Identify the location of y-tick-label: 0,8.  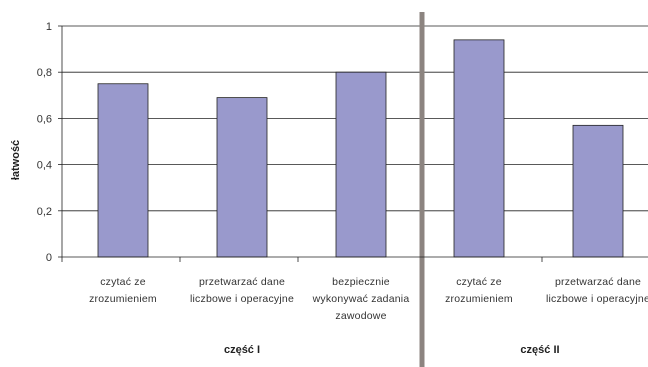
(44, 73).